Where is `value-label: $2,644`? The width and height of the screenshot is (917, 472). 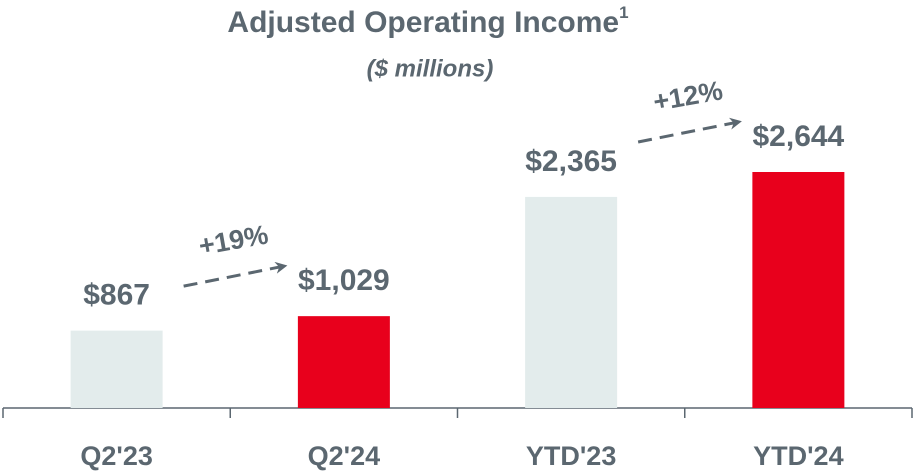
value-label: $2,644 is located at coordinates (798, 136).